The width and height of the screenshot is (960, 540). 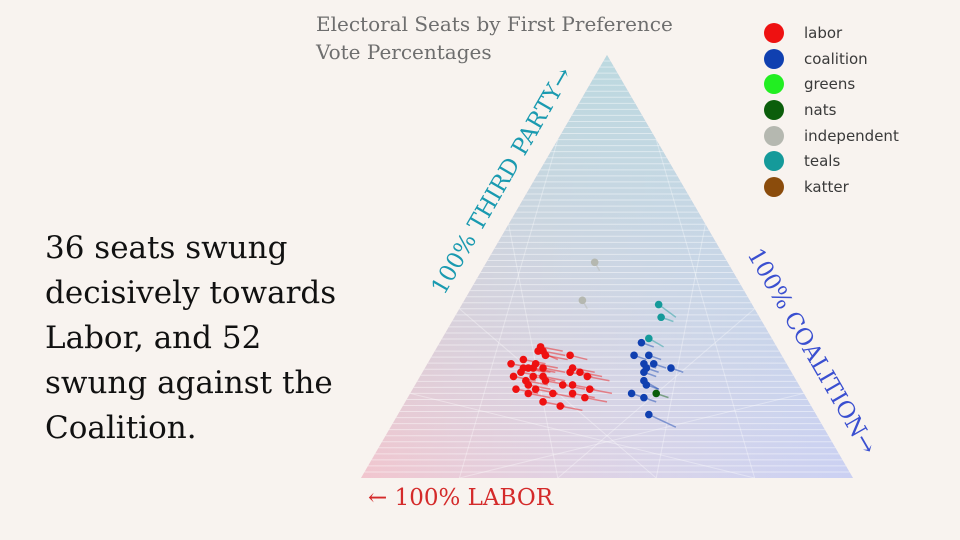 I want to click on data-points, so click(x=591, y=338).